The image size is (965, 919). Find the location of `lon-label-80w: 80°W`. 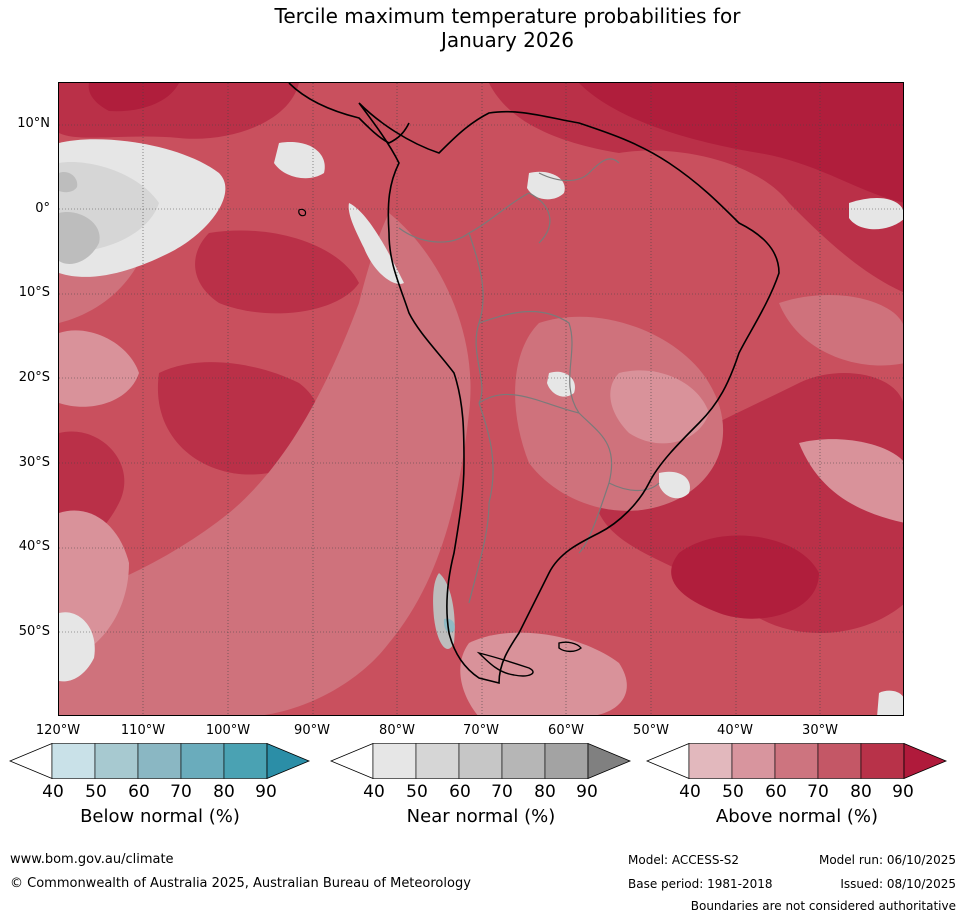

lon-label-80w: 80°W is located at coordinates (397, 730).